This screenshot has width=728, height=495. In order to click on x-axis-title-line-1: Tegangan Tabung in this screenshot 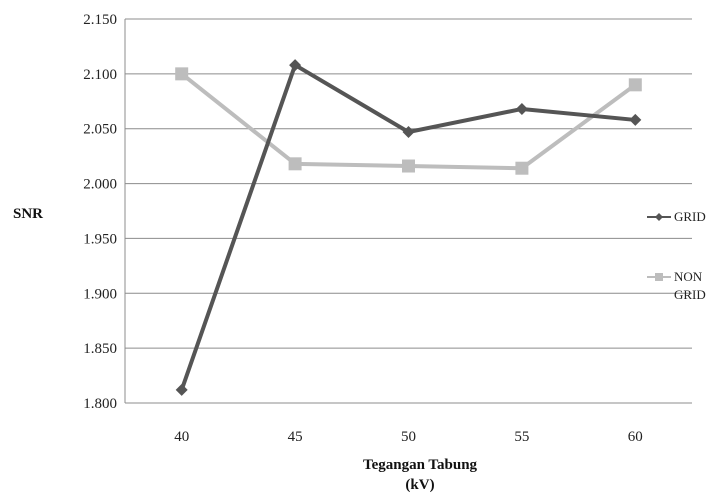, I will do `click(420, 465)`.